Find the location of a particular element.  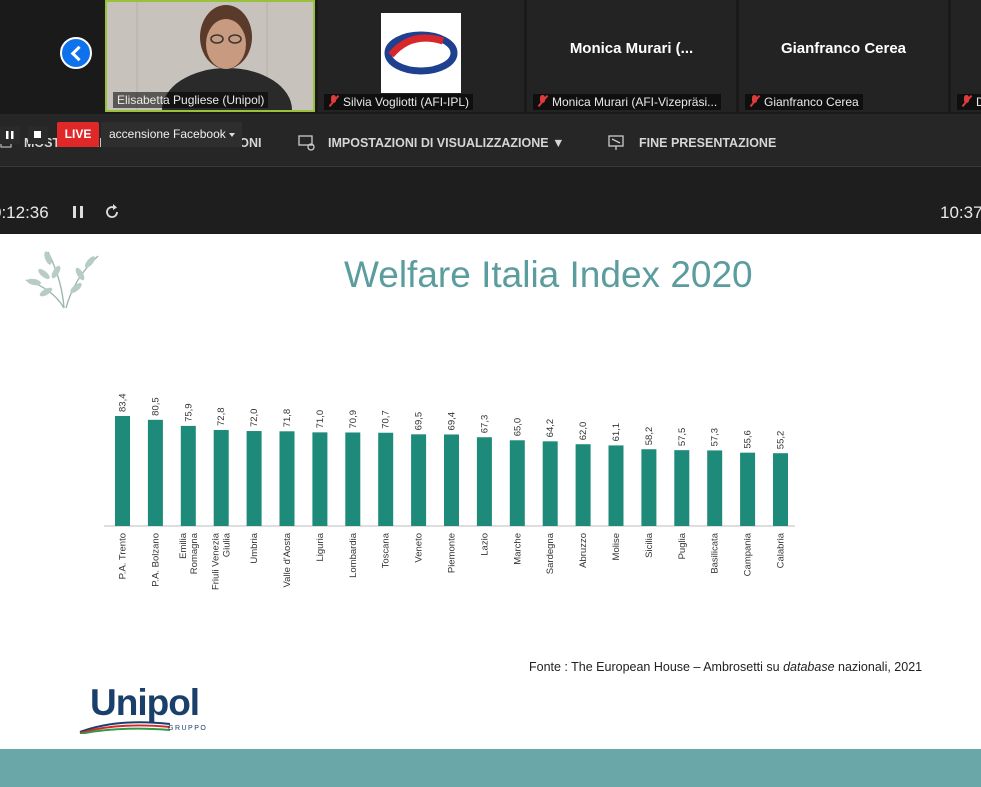

bar-value-label: 80,5 is located at coordinates (155, 406).